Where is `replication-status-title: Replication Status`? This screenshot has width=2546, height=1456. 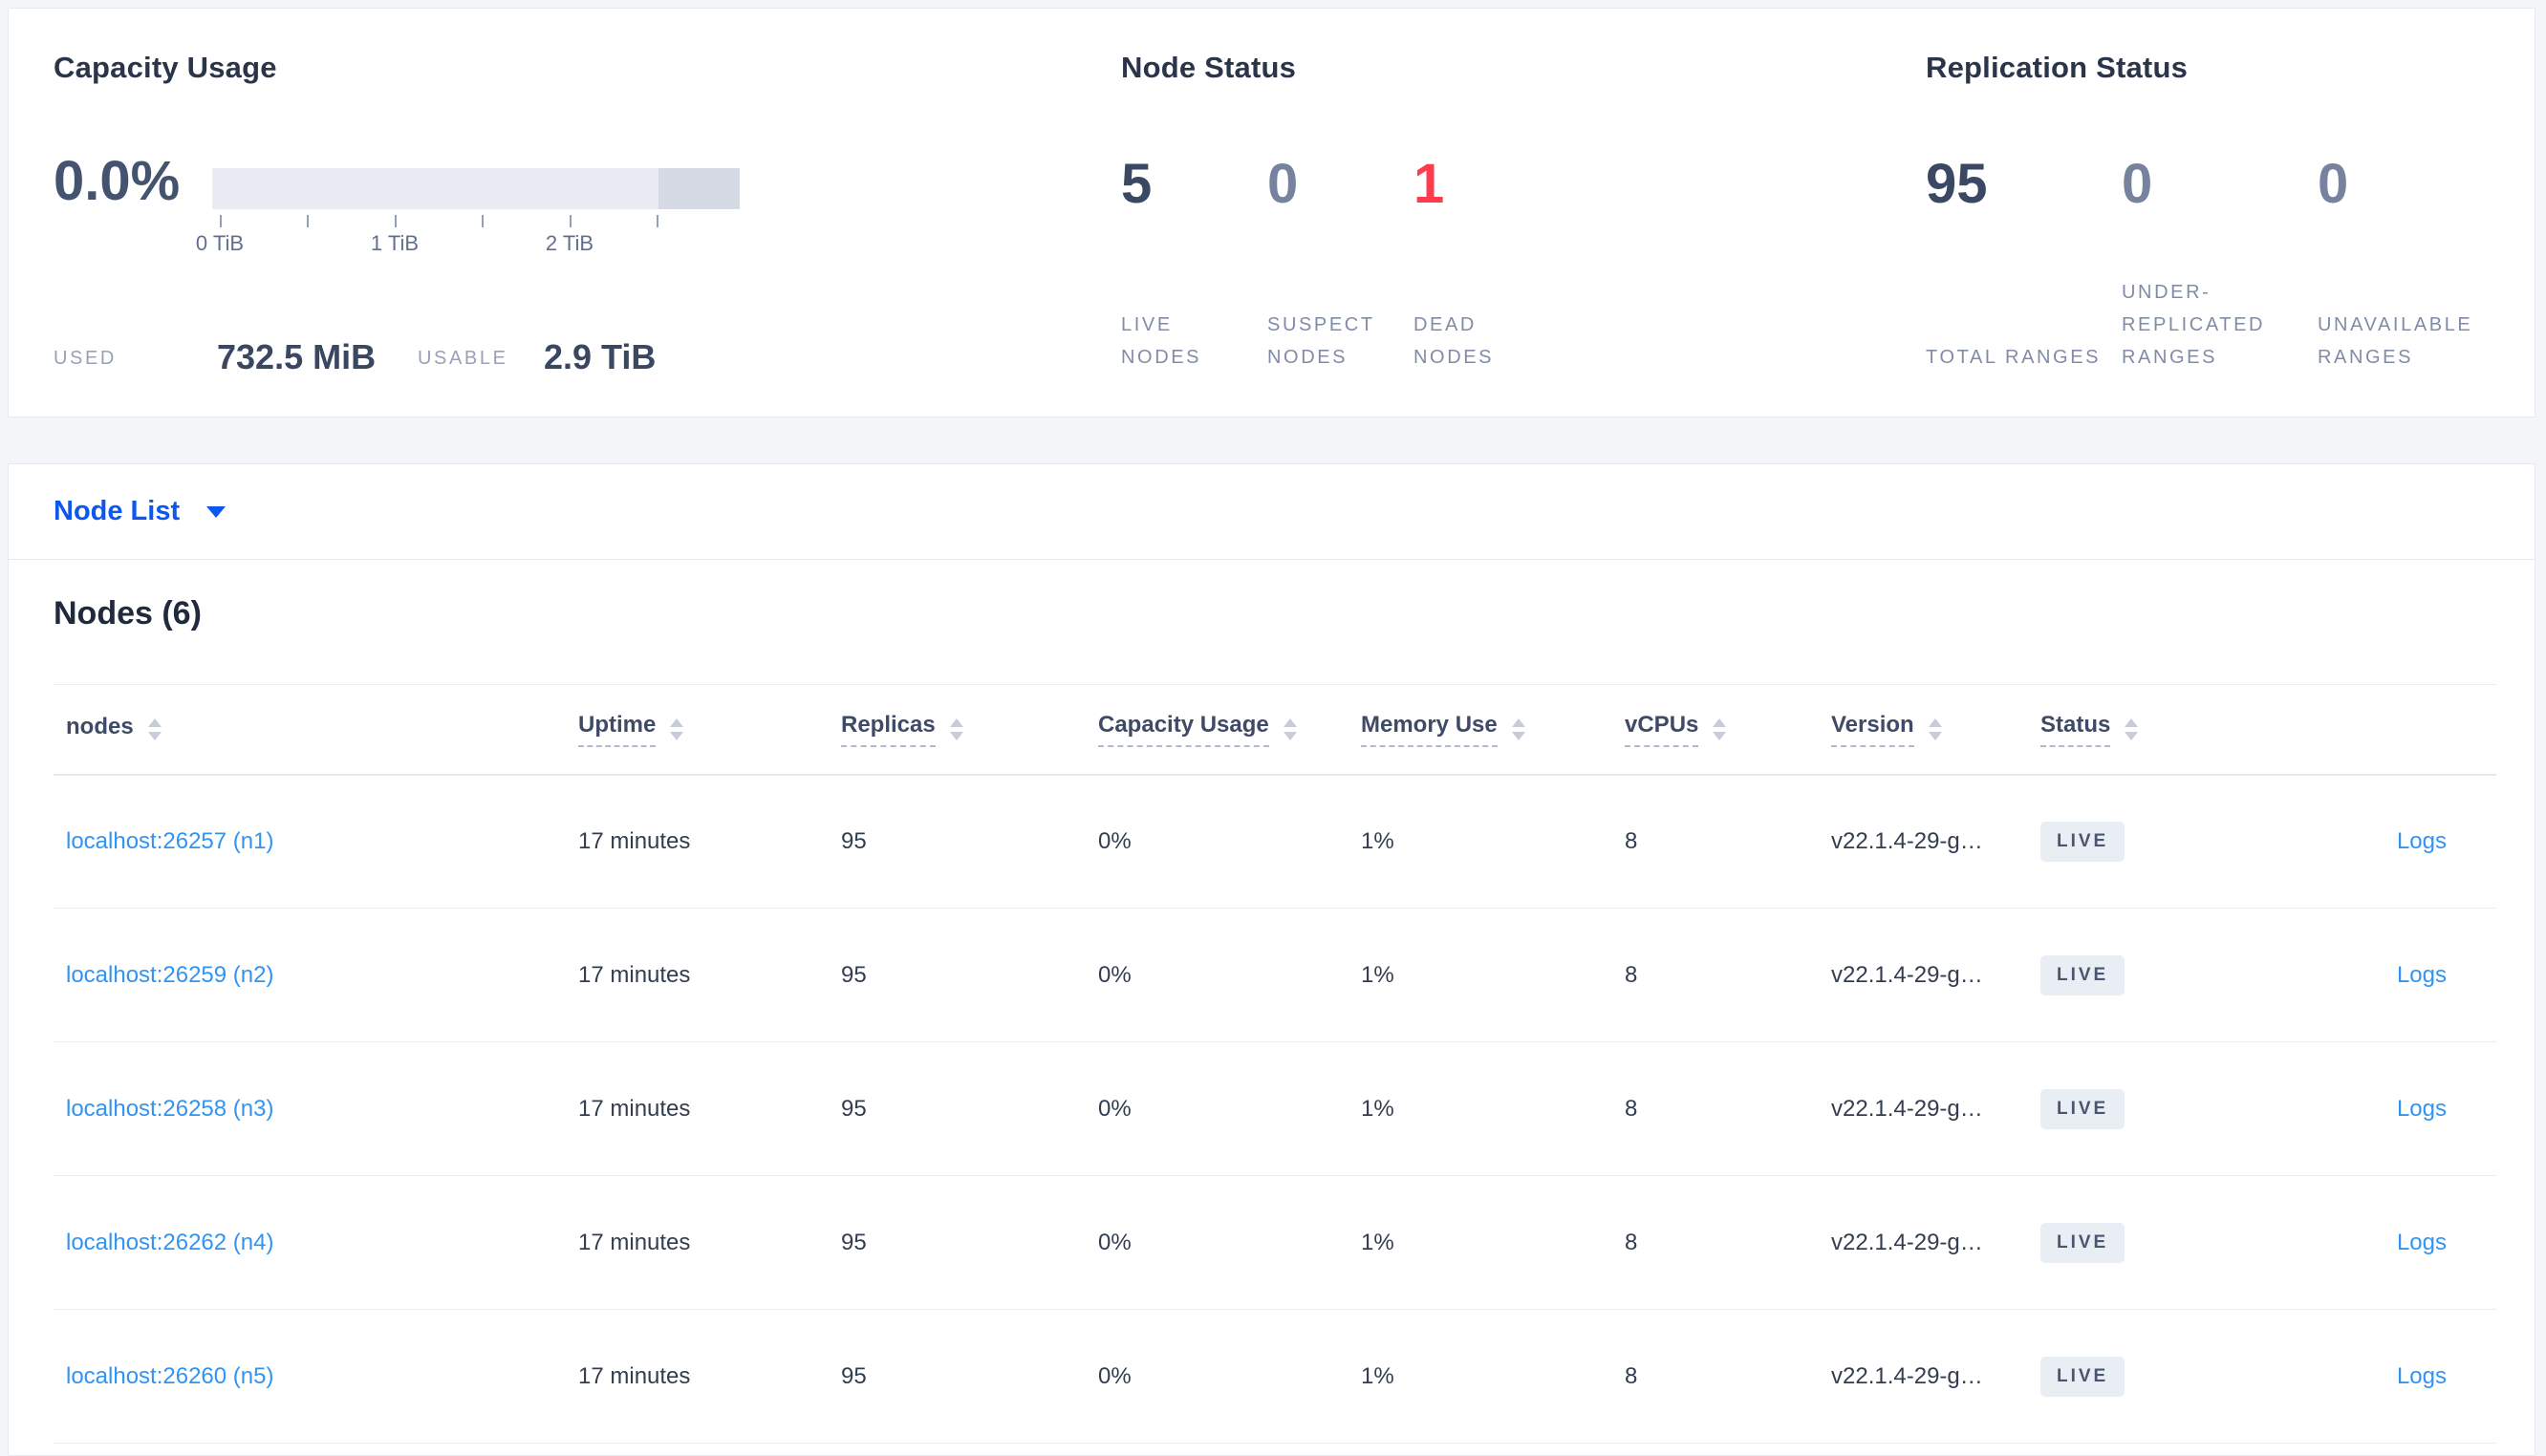 replication-status-title: Replication Status is located at coordinates (2057, 67).